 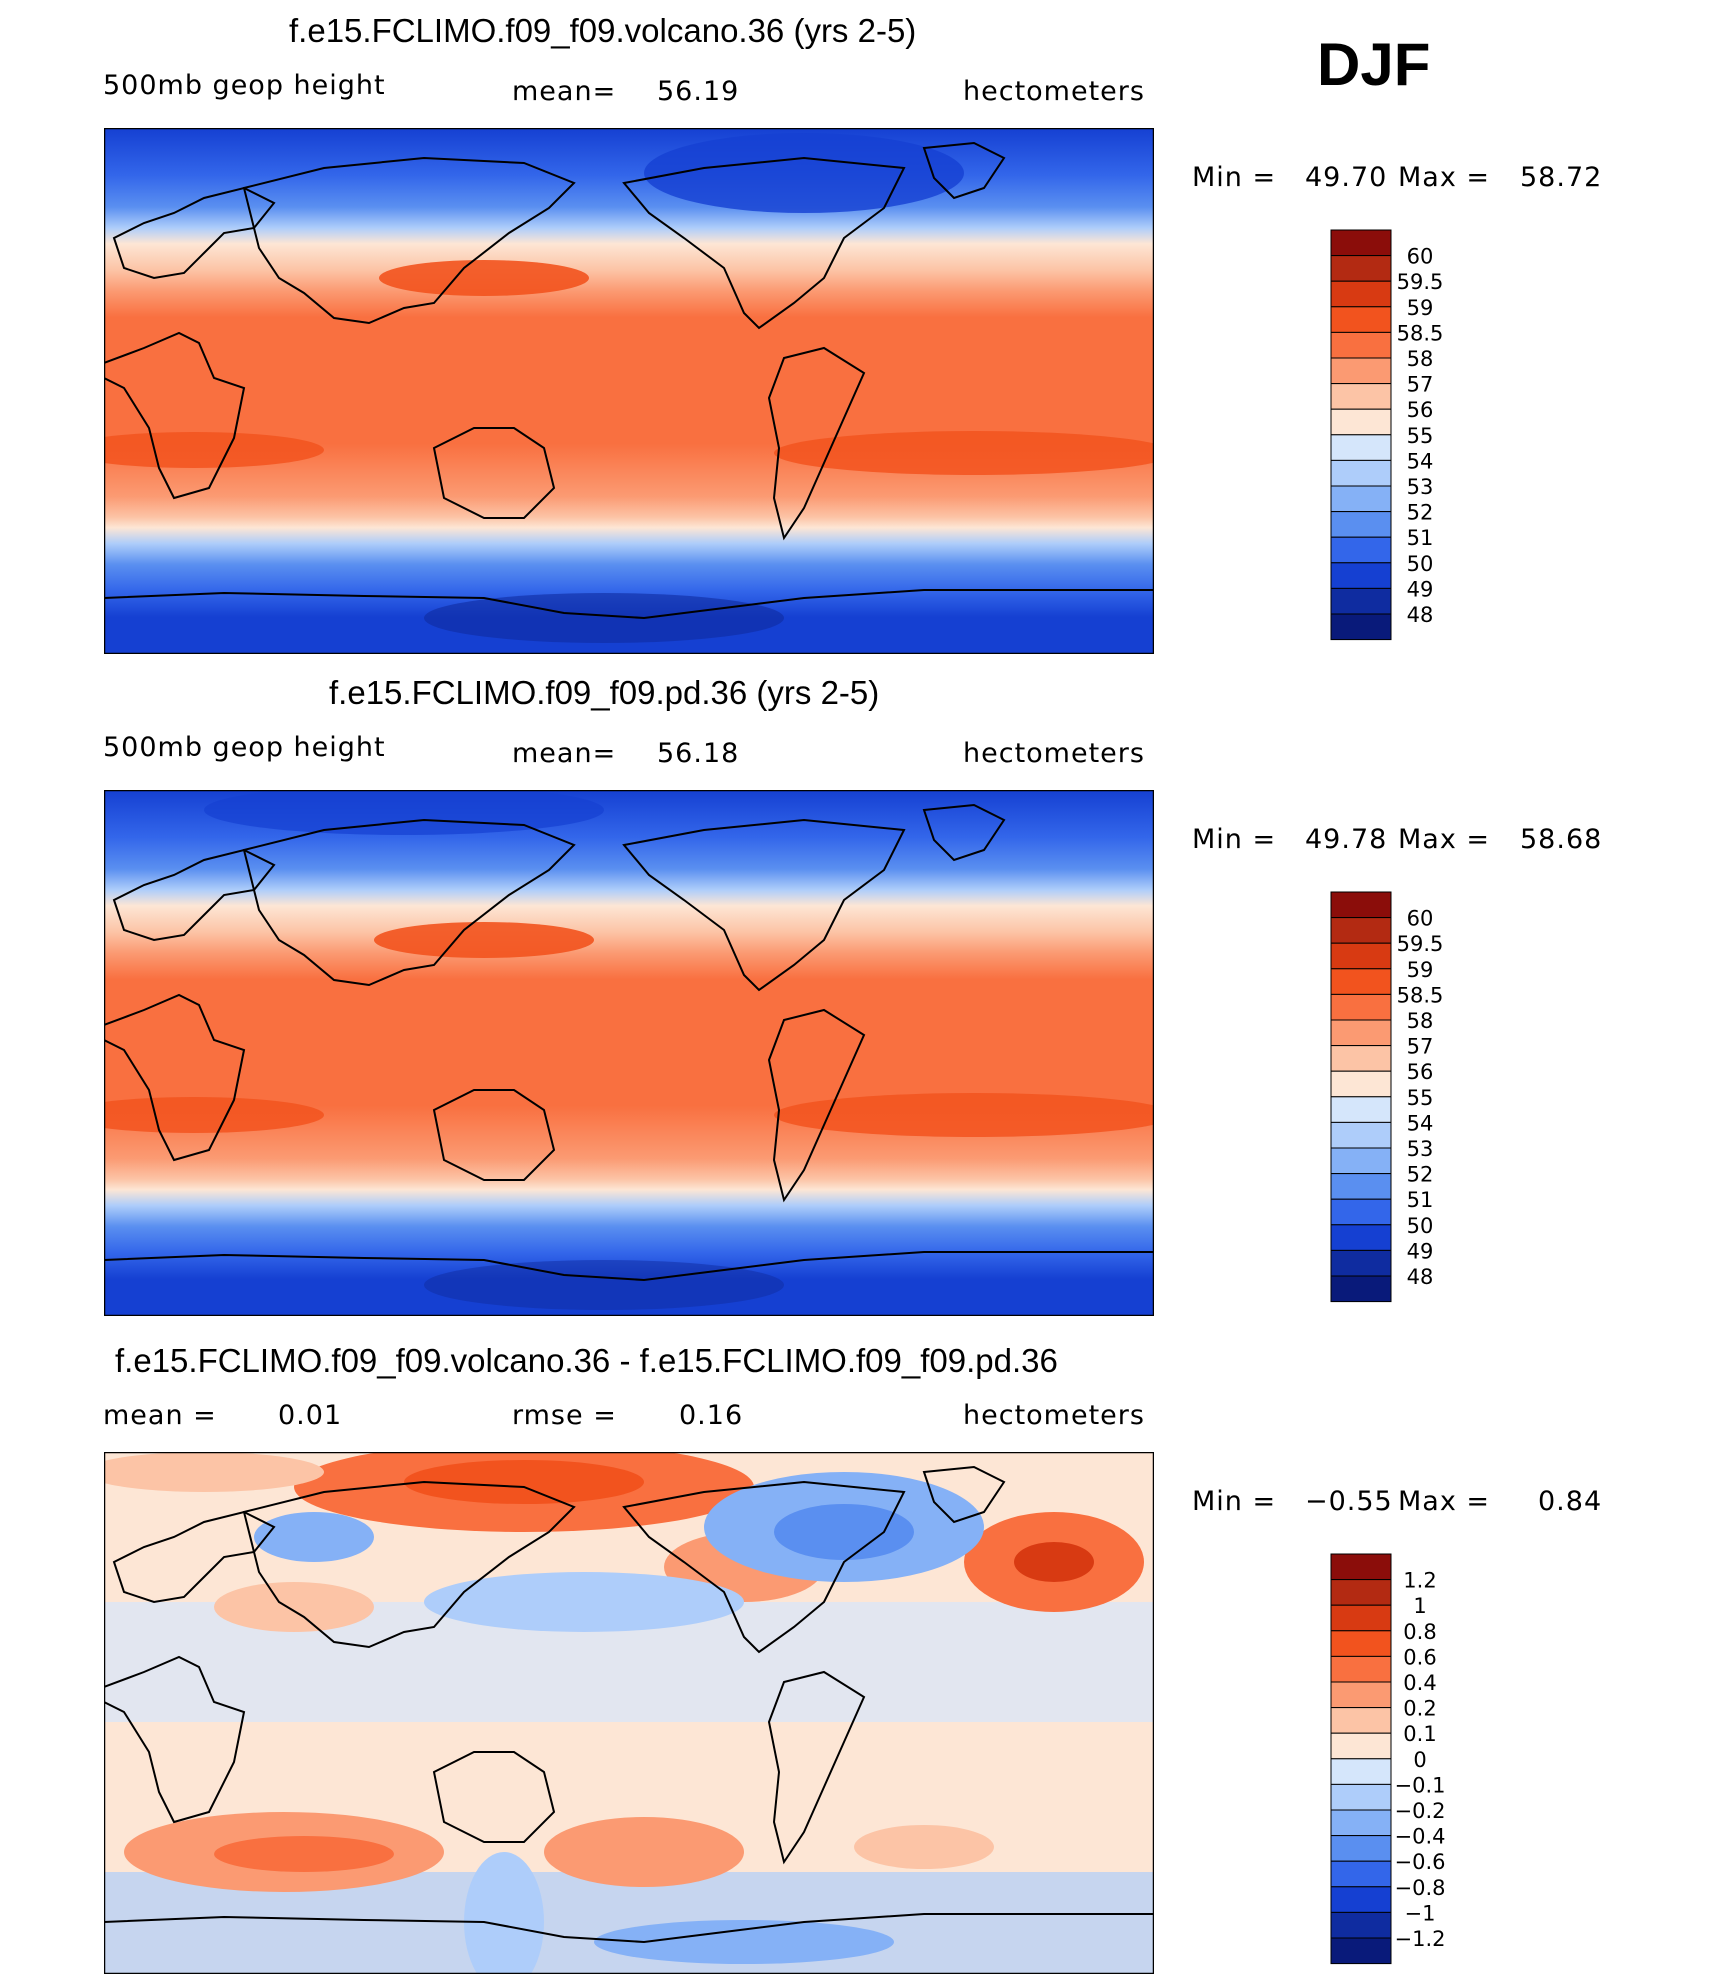 I want to click on panel-3-mean-label: mean =, so click(x=160, y=1415).